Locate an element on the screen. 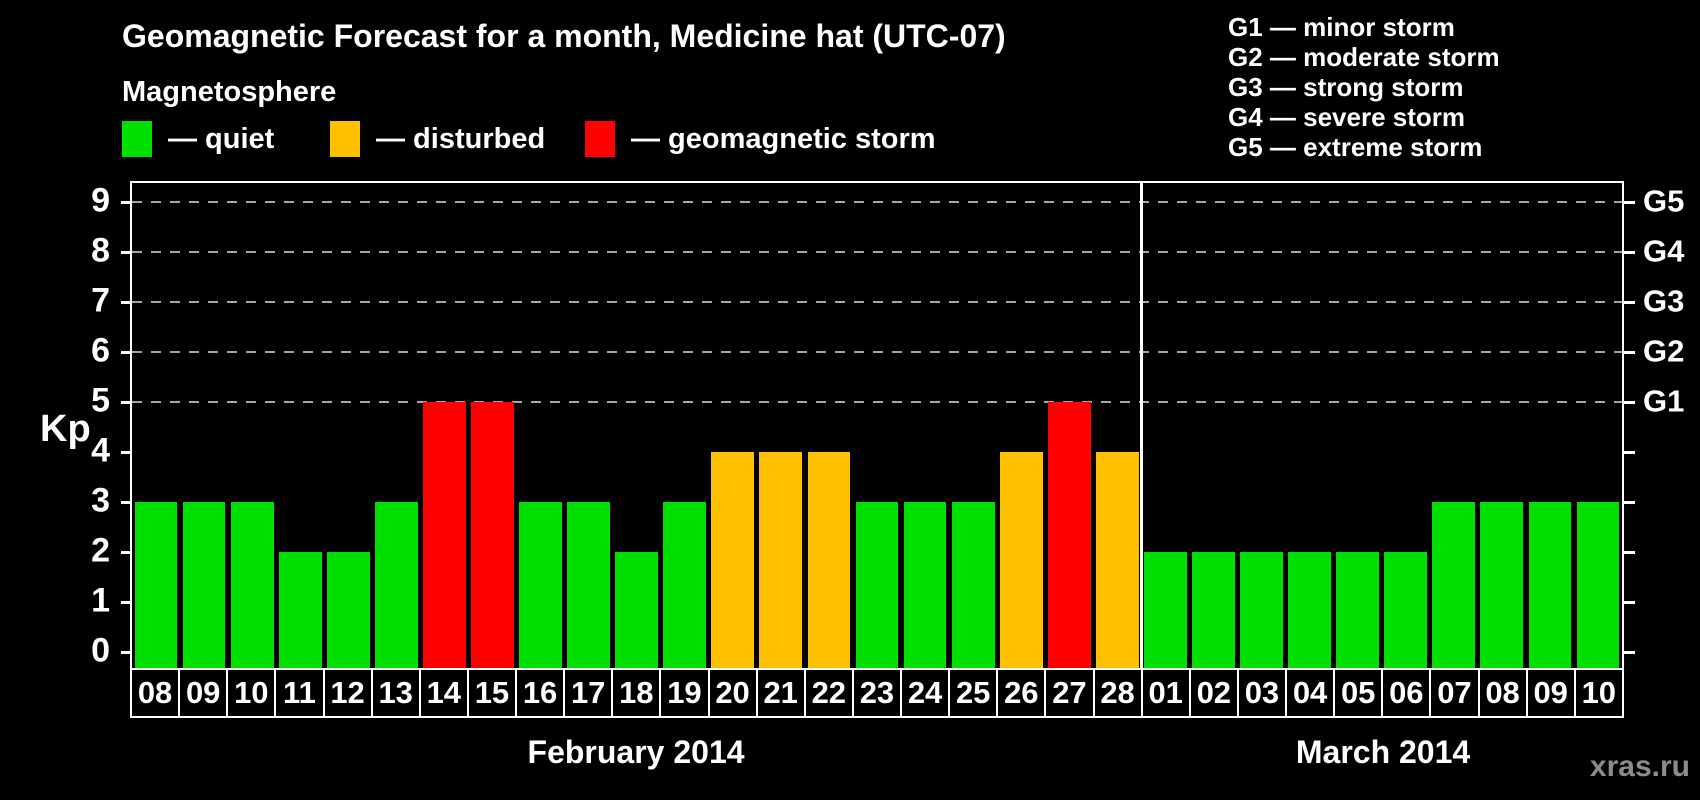 The image size is (1700, 800). legend-item-disturbed: — disturbed is located at coordinates (437, 139).